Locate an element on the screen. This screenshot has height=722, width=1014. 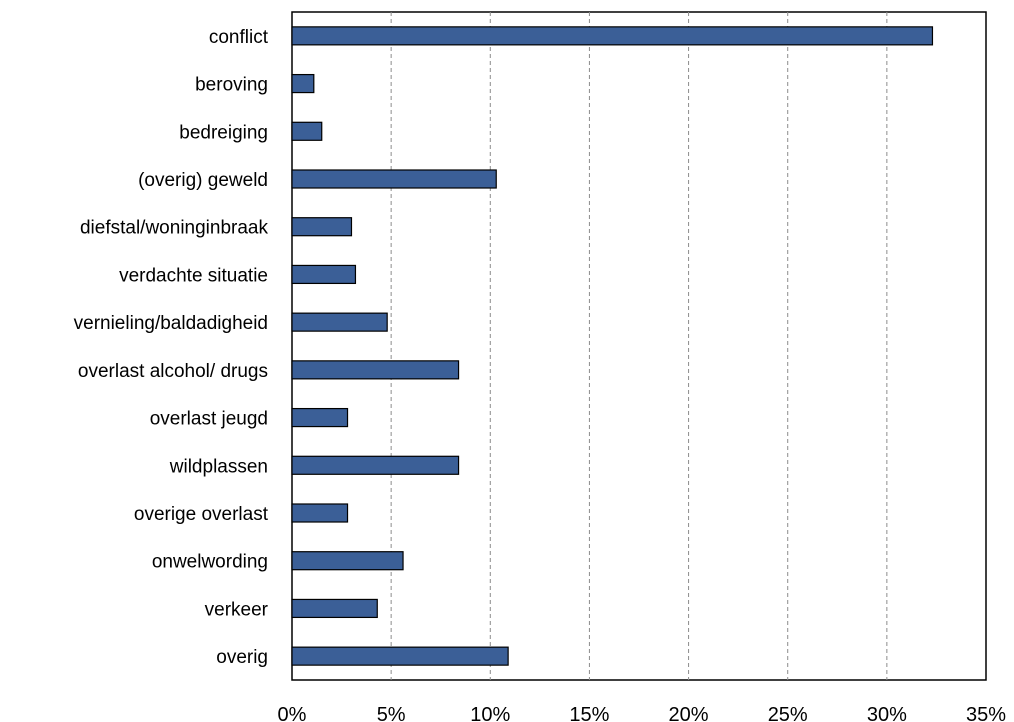
category-label: overlast alcohol/ drugs is located at coordinates (173, 371).